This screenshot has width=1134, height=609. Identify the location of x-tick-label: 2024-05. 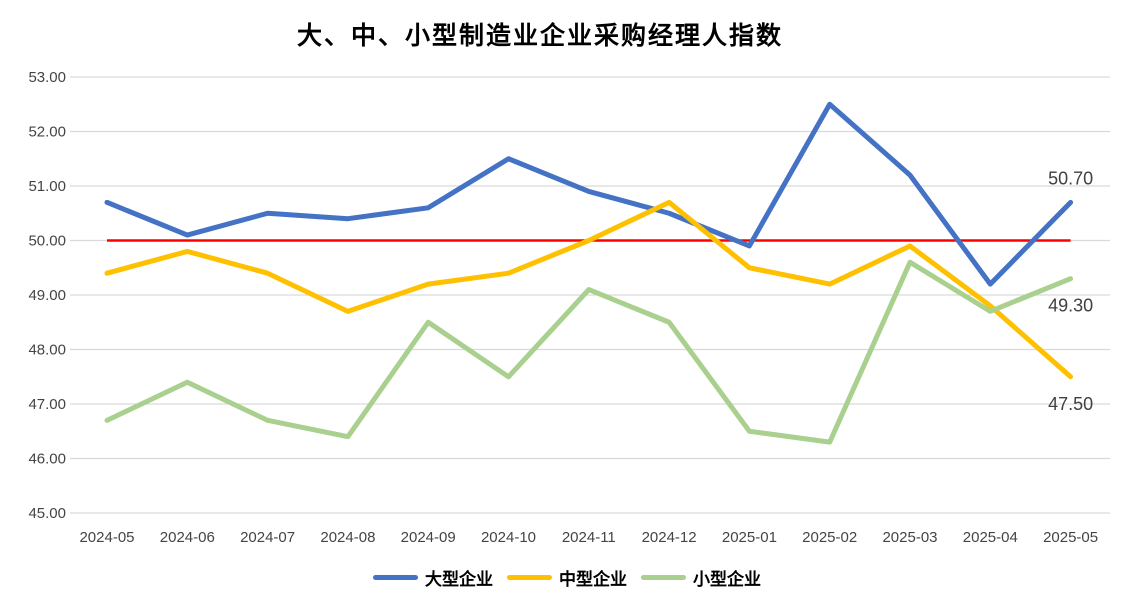
(106, 537).